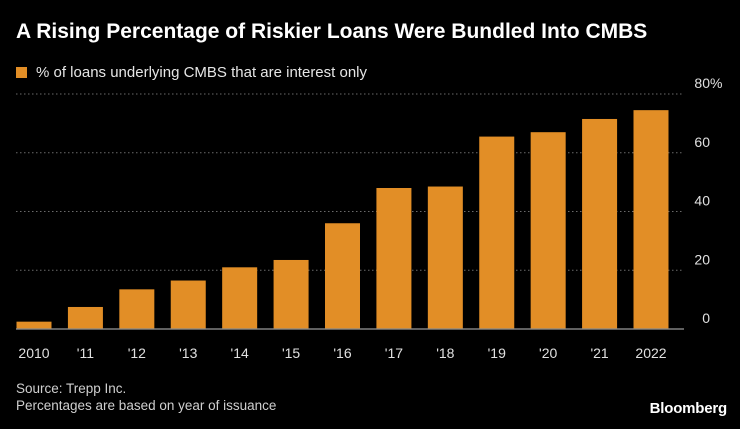 The image size is (740, 429). Describe the element at coordinates (291, 353) in the screenshot. I see `x-tick-label: '15` at that location.